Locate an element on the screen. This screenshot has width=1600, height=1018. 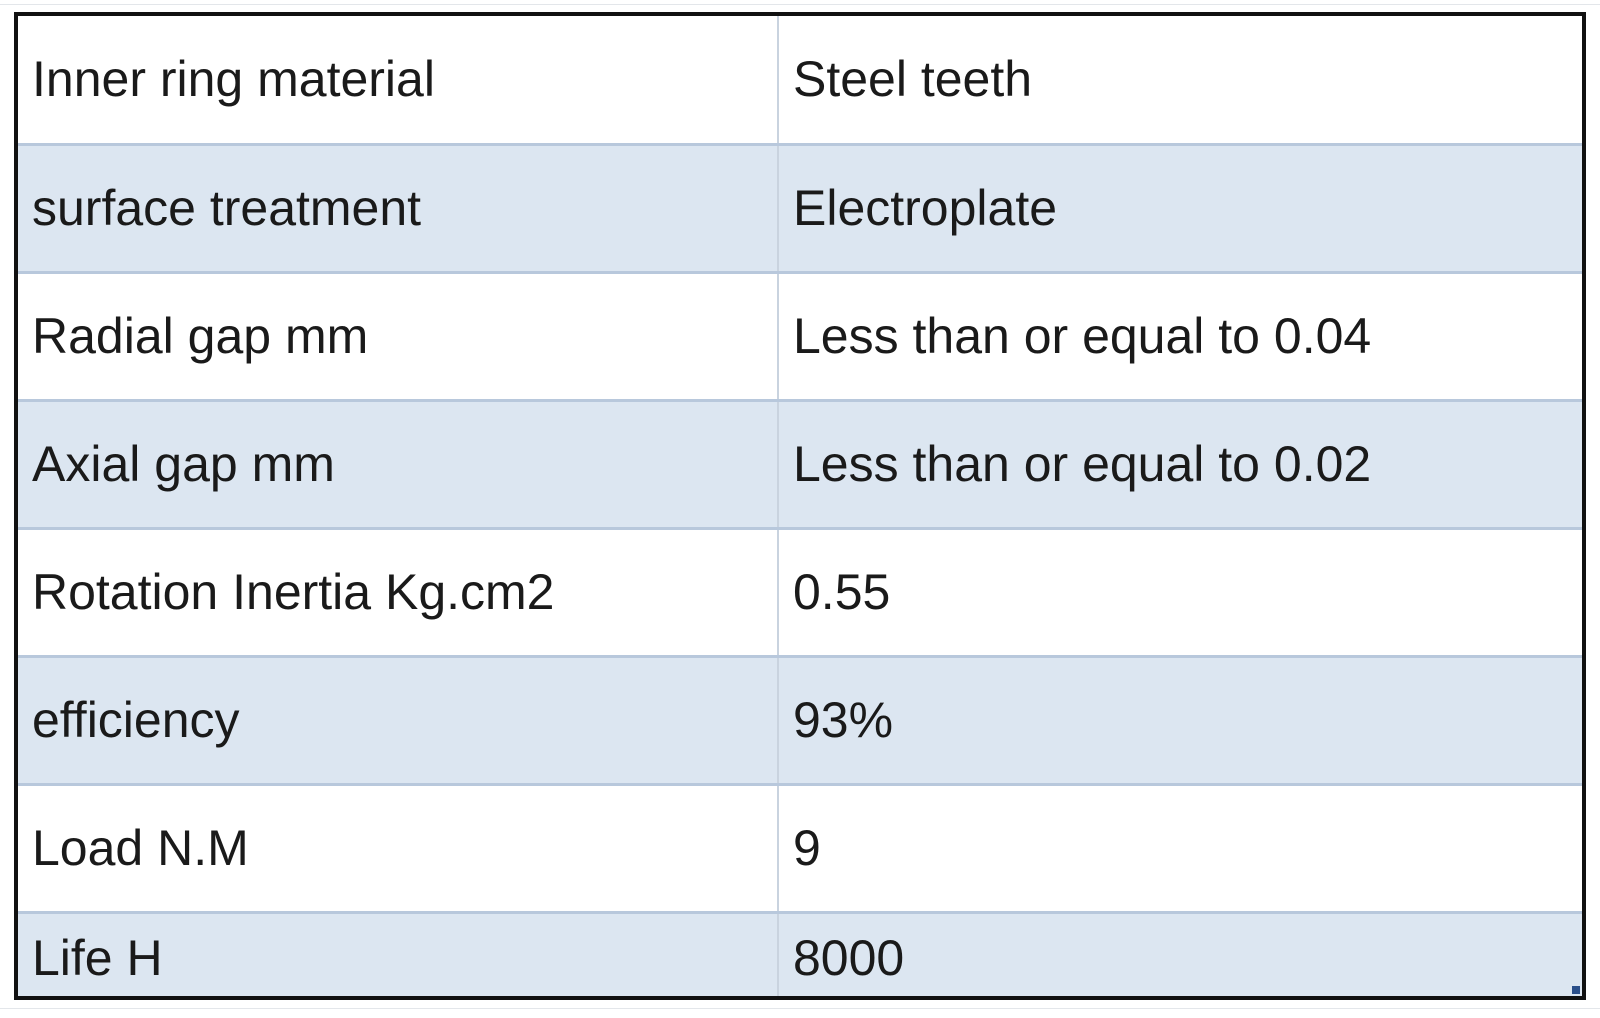
spec-label-cell: Inner ring material is located at coordinates (398, 81).